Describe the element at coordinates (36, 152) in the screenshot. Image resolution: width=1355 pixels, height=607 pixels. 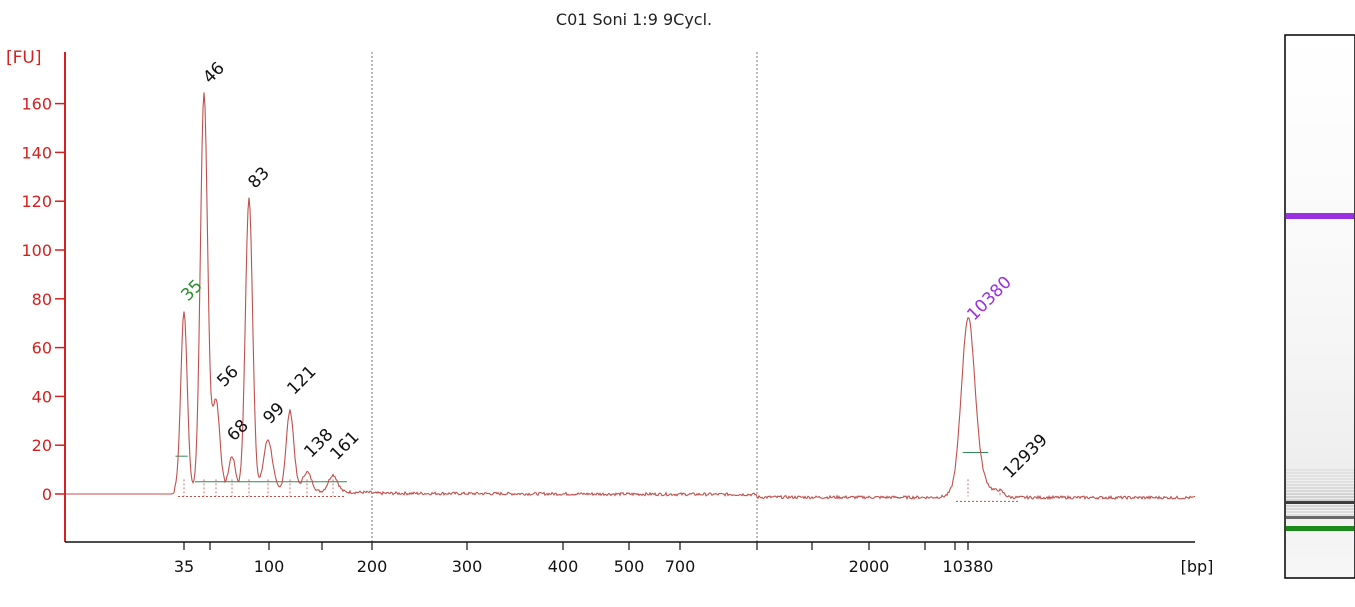
I see `y-tick-label: 140` at that location.